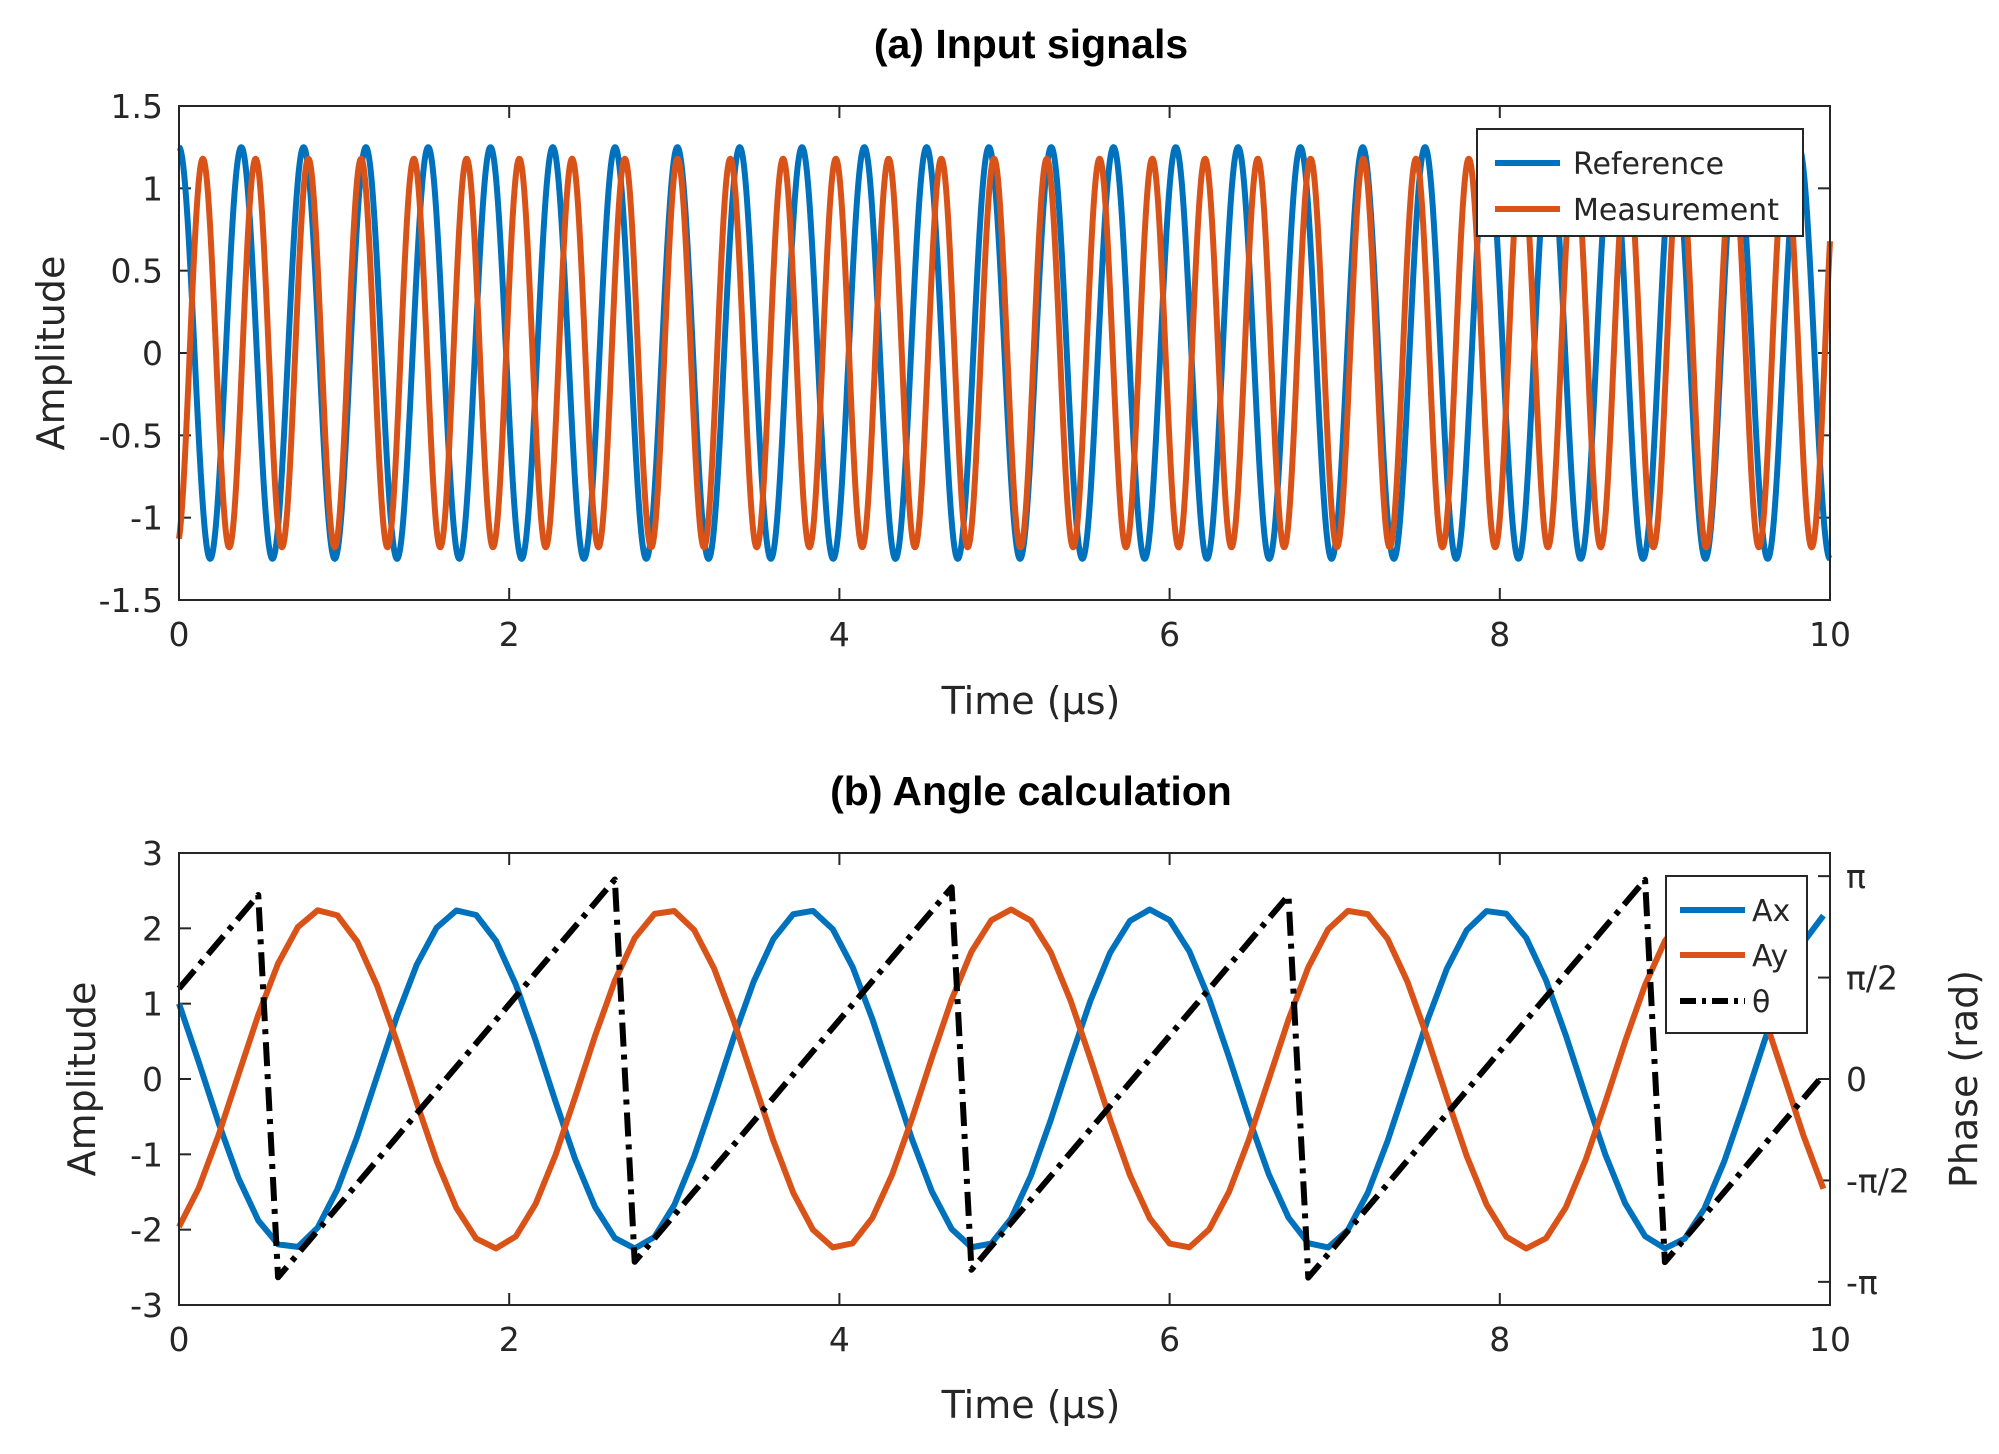 This screenshot has height=1454, width=1999. Describe the element at coordinates (152, 188) in the screenshot. I see `panel-a-y-tick-label: 1` at that location.